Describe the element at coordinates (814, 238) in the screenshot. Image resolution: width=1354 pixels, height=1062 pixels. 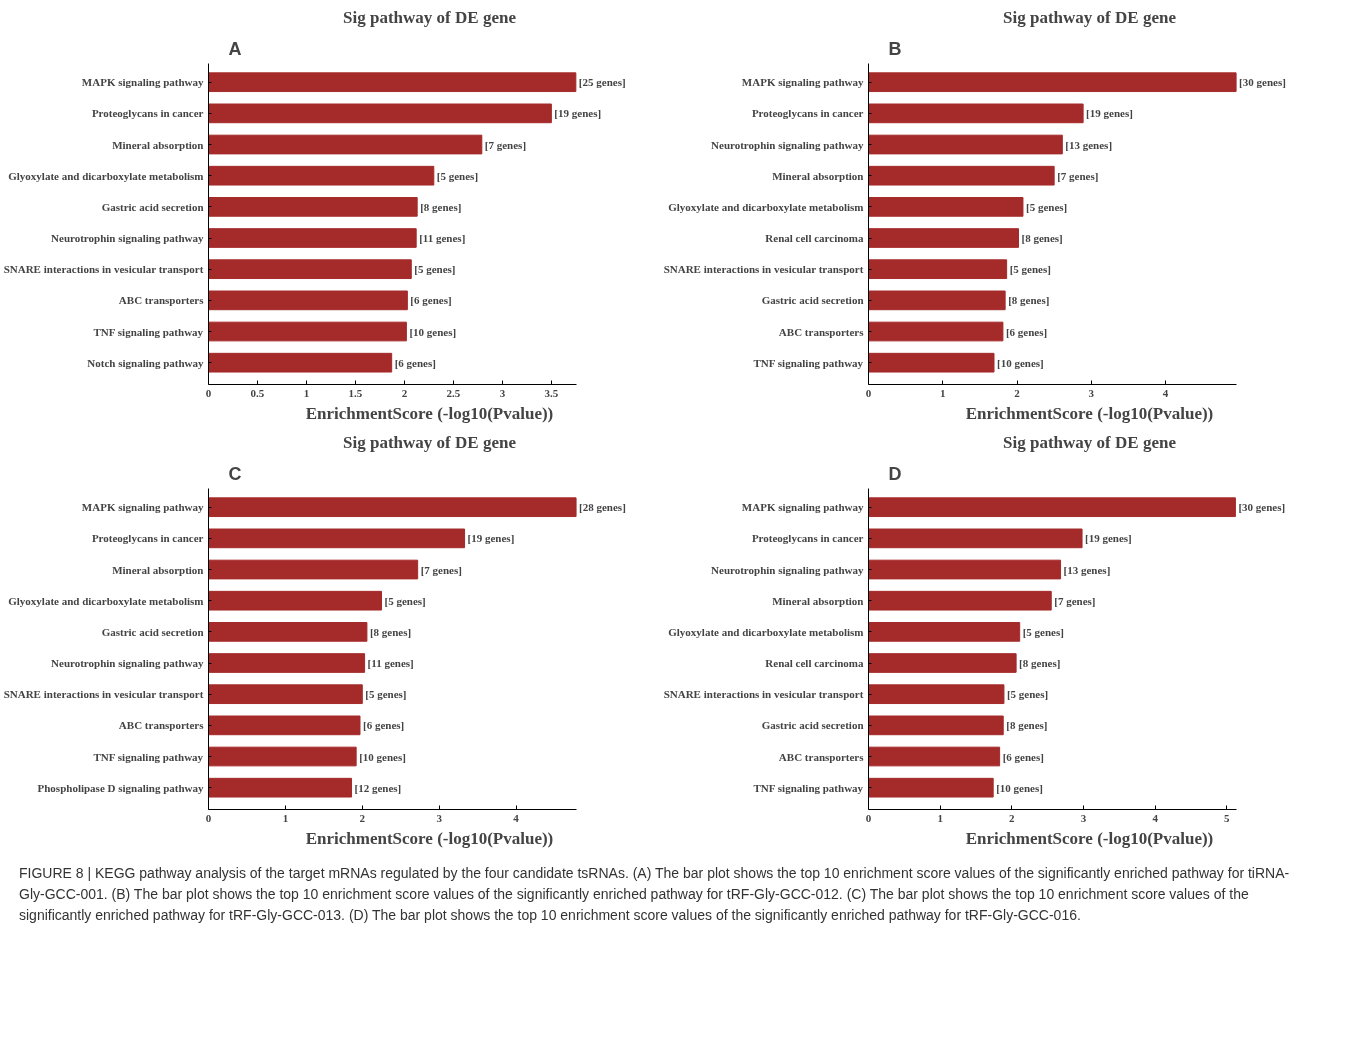
I see `y-tick-label: Renal cell carcinoma` at that location.